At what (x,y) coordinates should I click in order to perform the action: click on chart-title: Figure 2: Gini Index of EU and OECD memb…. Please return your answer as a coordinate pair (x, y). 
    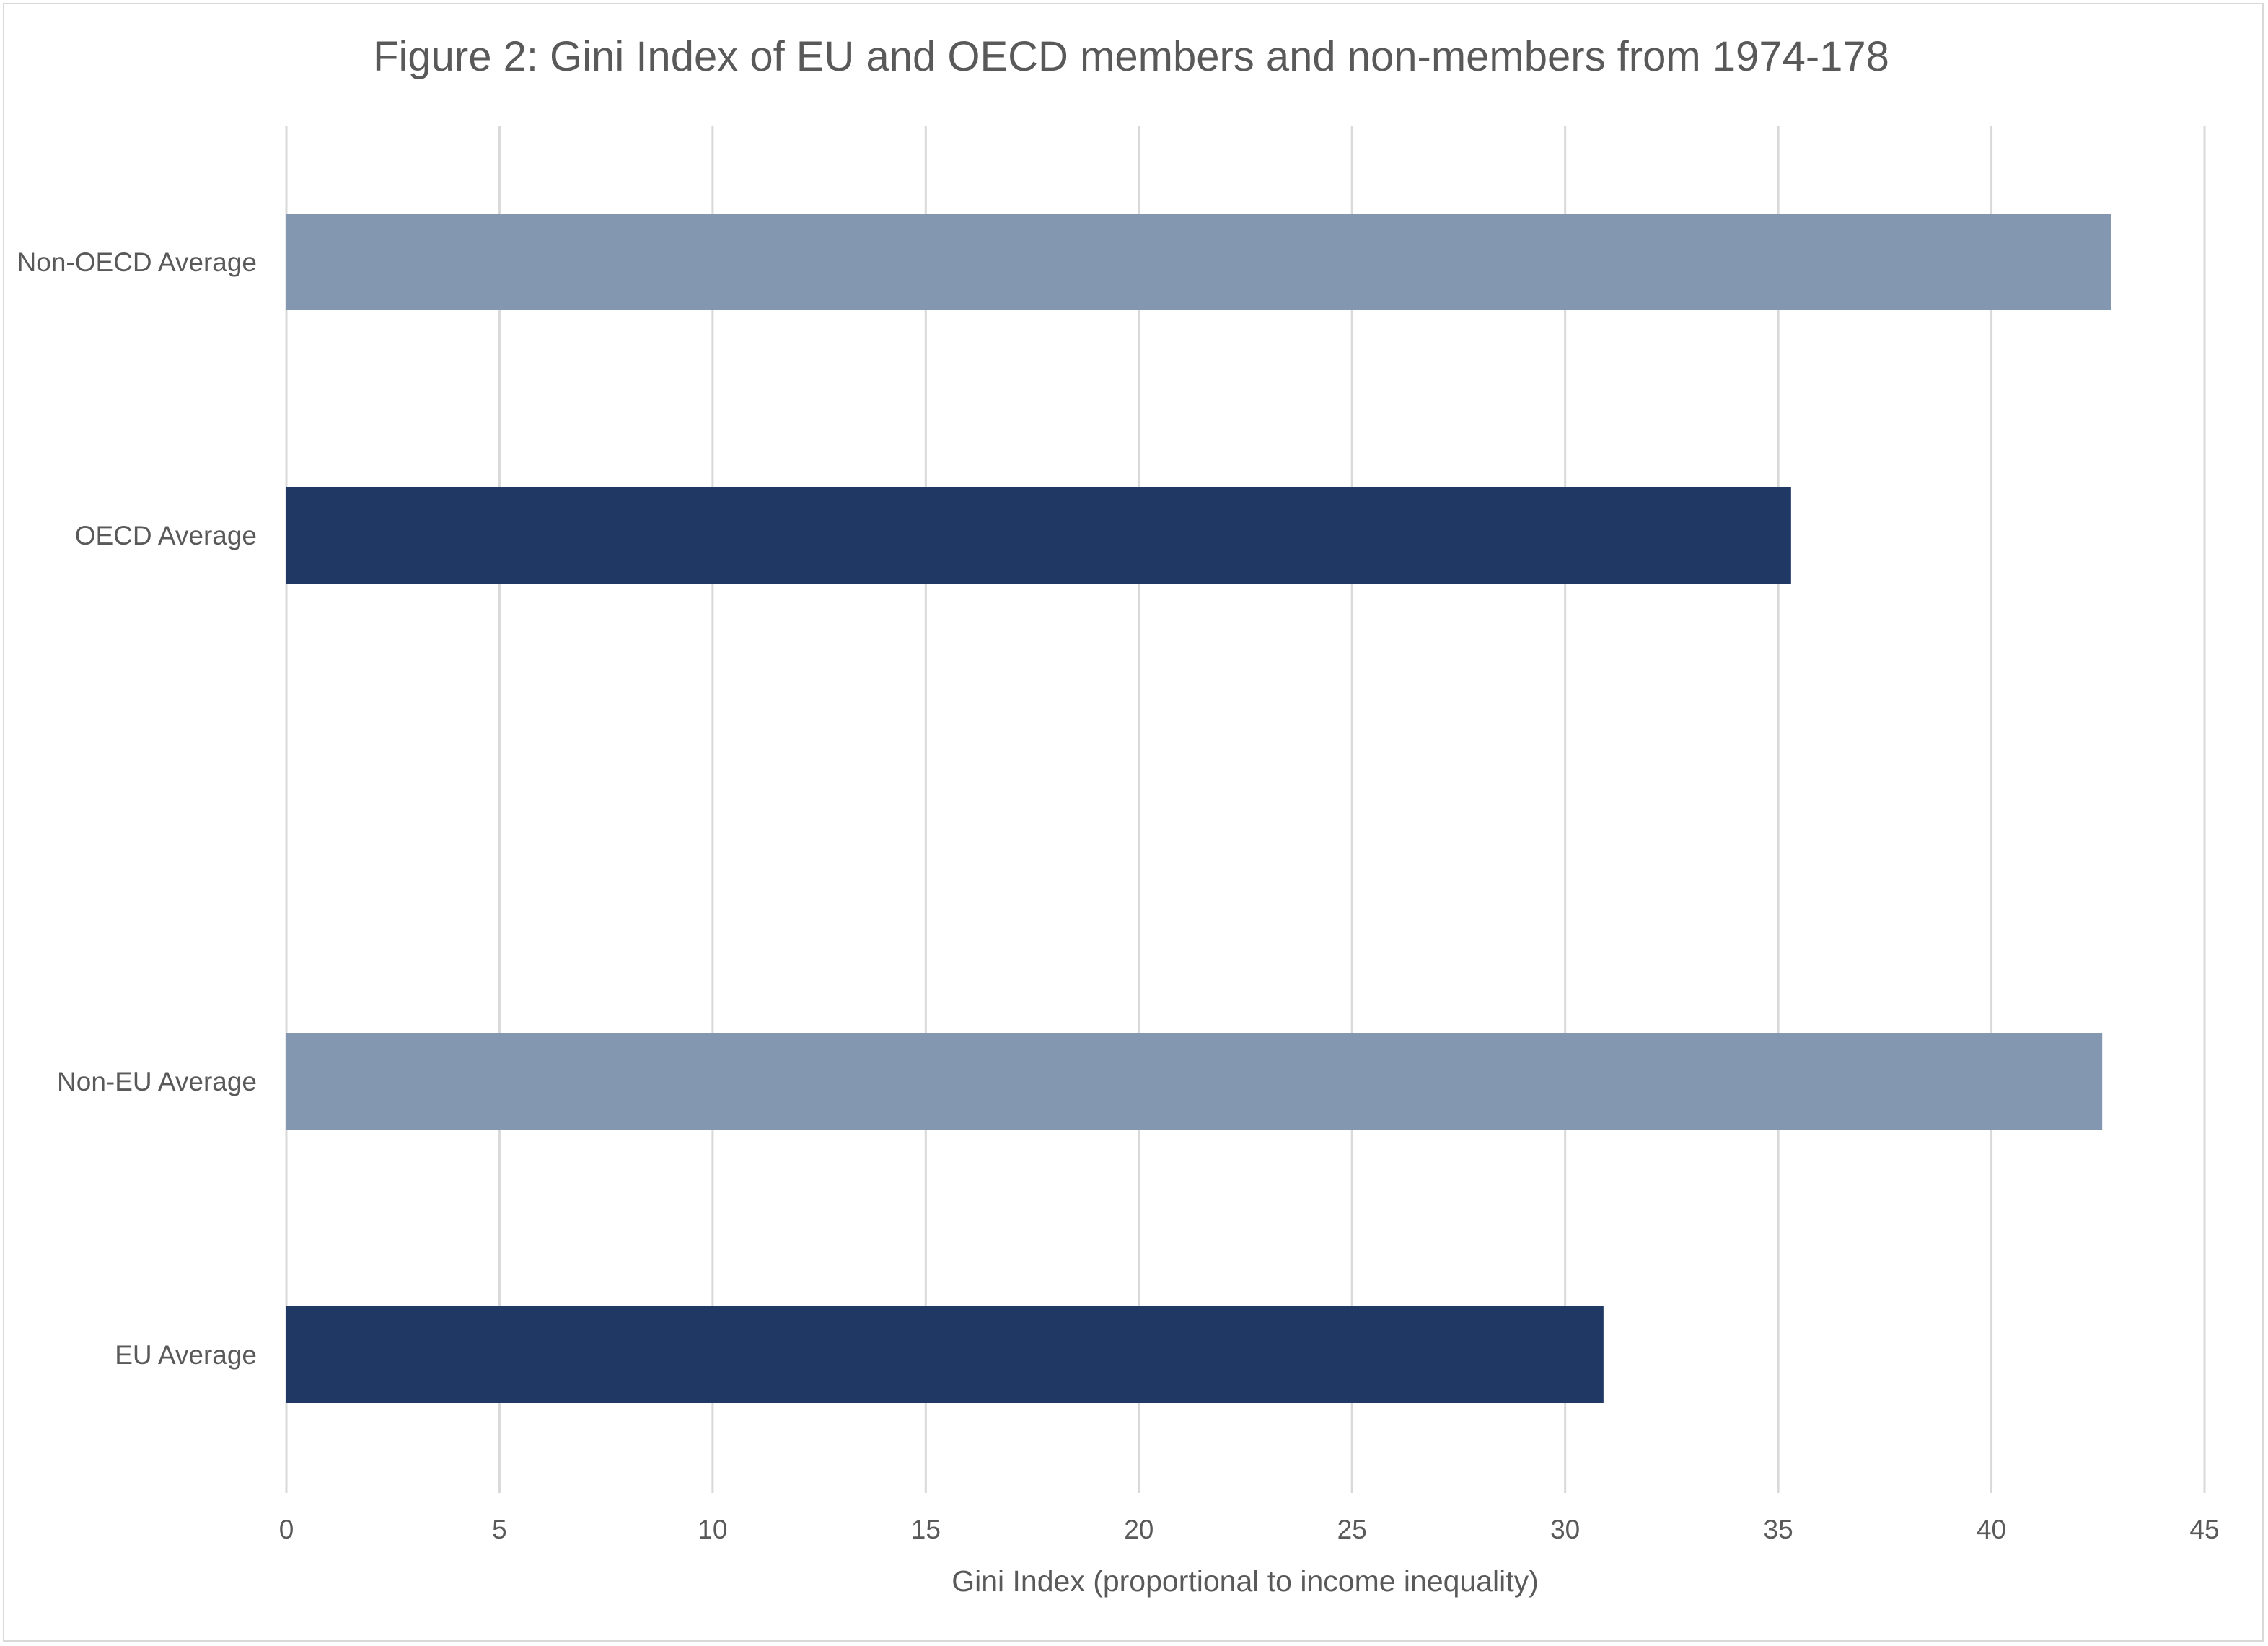
    Looking at the image, I should click on (1131, 56).